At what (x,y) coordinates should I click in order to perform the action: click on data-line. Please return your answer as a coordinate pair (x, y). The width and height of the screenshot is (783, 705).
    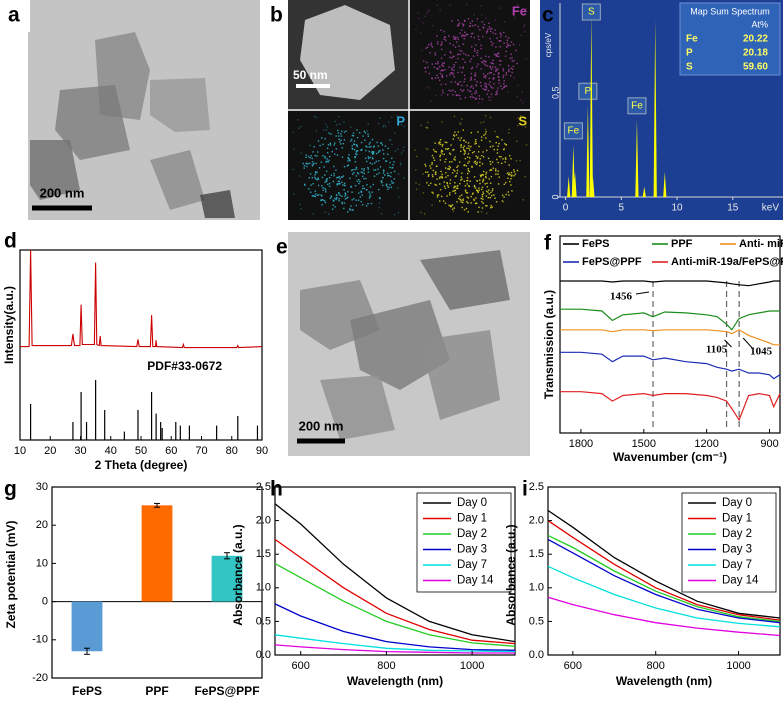
    Looking at the image, I should click on (141, 299).